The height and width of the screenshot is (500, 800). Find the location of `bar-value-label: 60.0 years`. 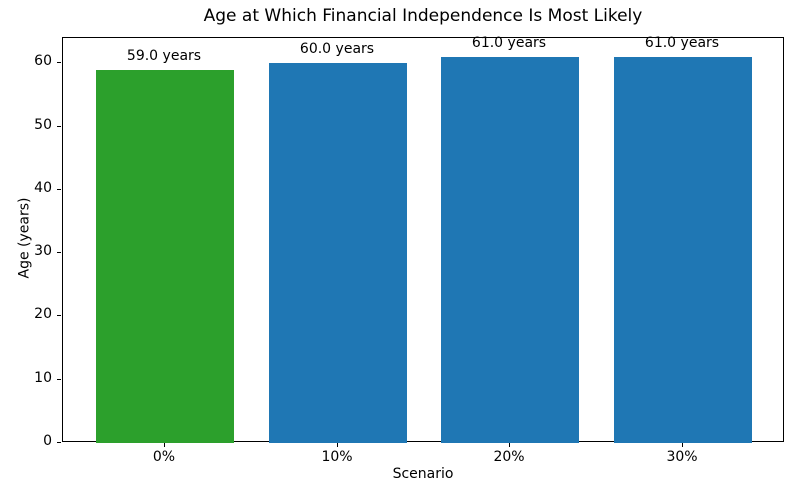

bar-value-label: 60.0 years is located at coordinates (337, 49).